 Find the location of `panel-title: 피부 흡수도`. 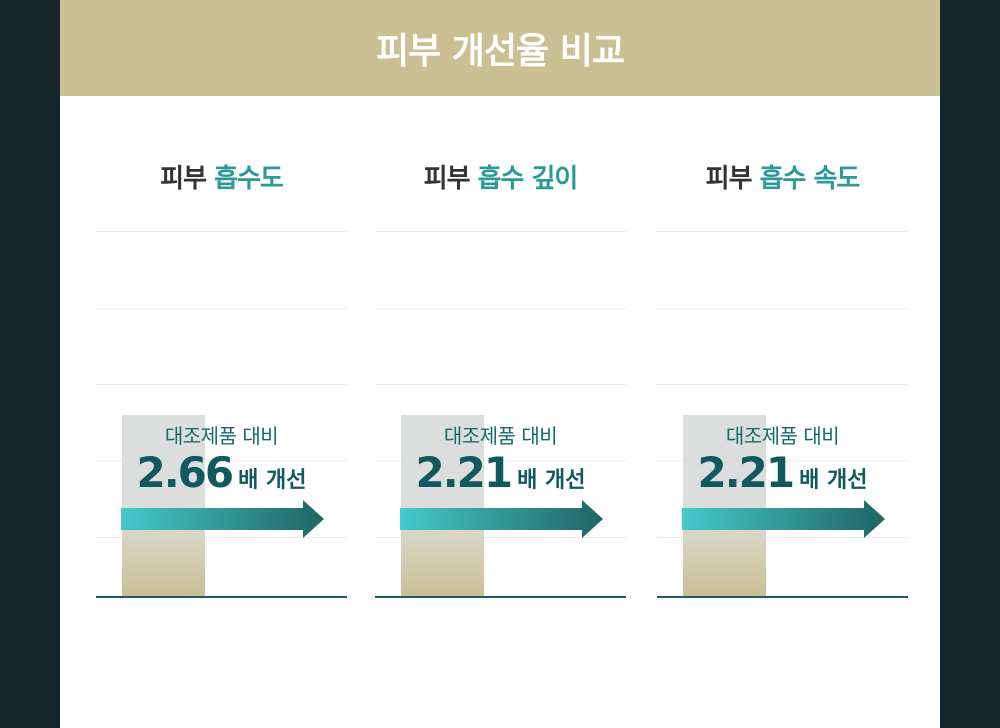

panel-title: 피부 흡수도 is located at coordinates (221, 176).